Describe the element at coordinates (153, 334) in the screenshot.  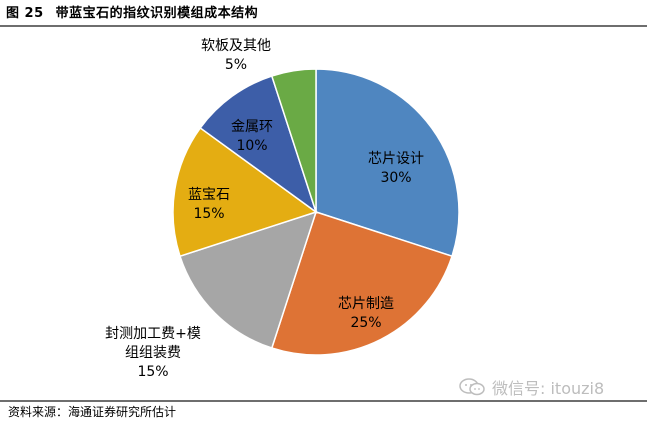
I see `slice-label: 封测加工费+模` at that location.